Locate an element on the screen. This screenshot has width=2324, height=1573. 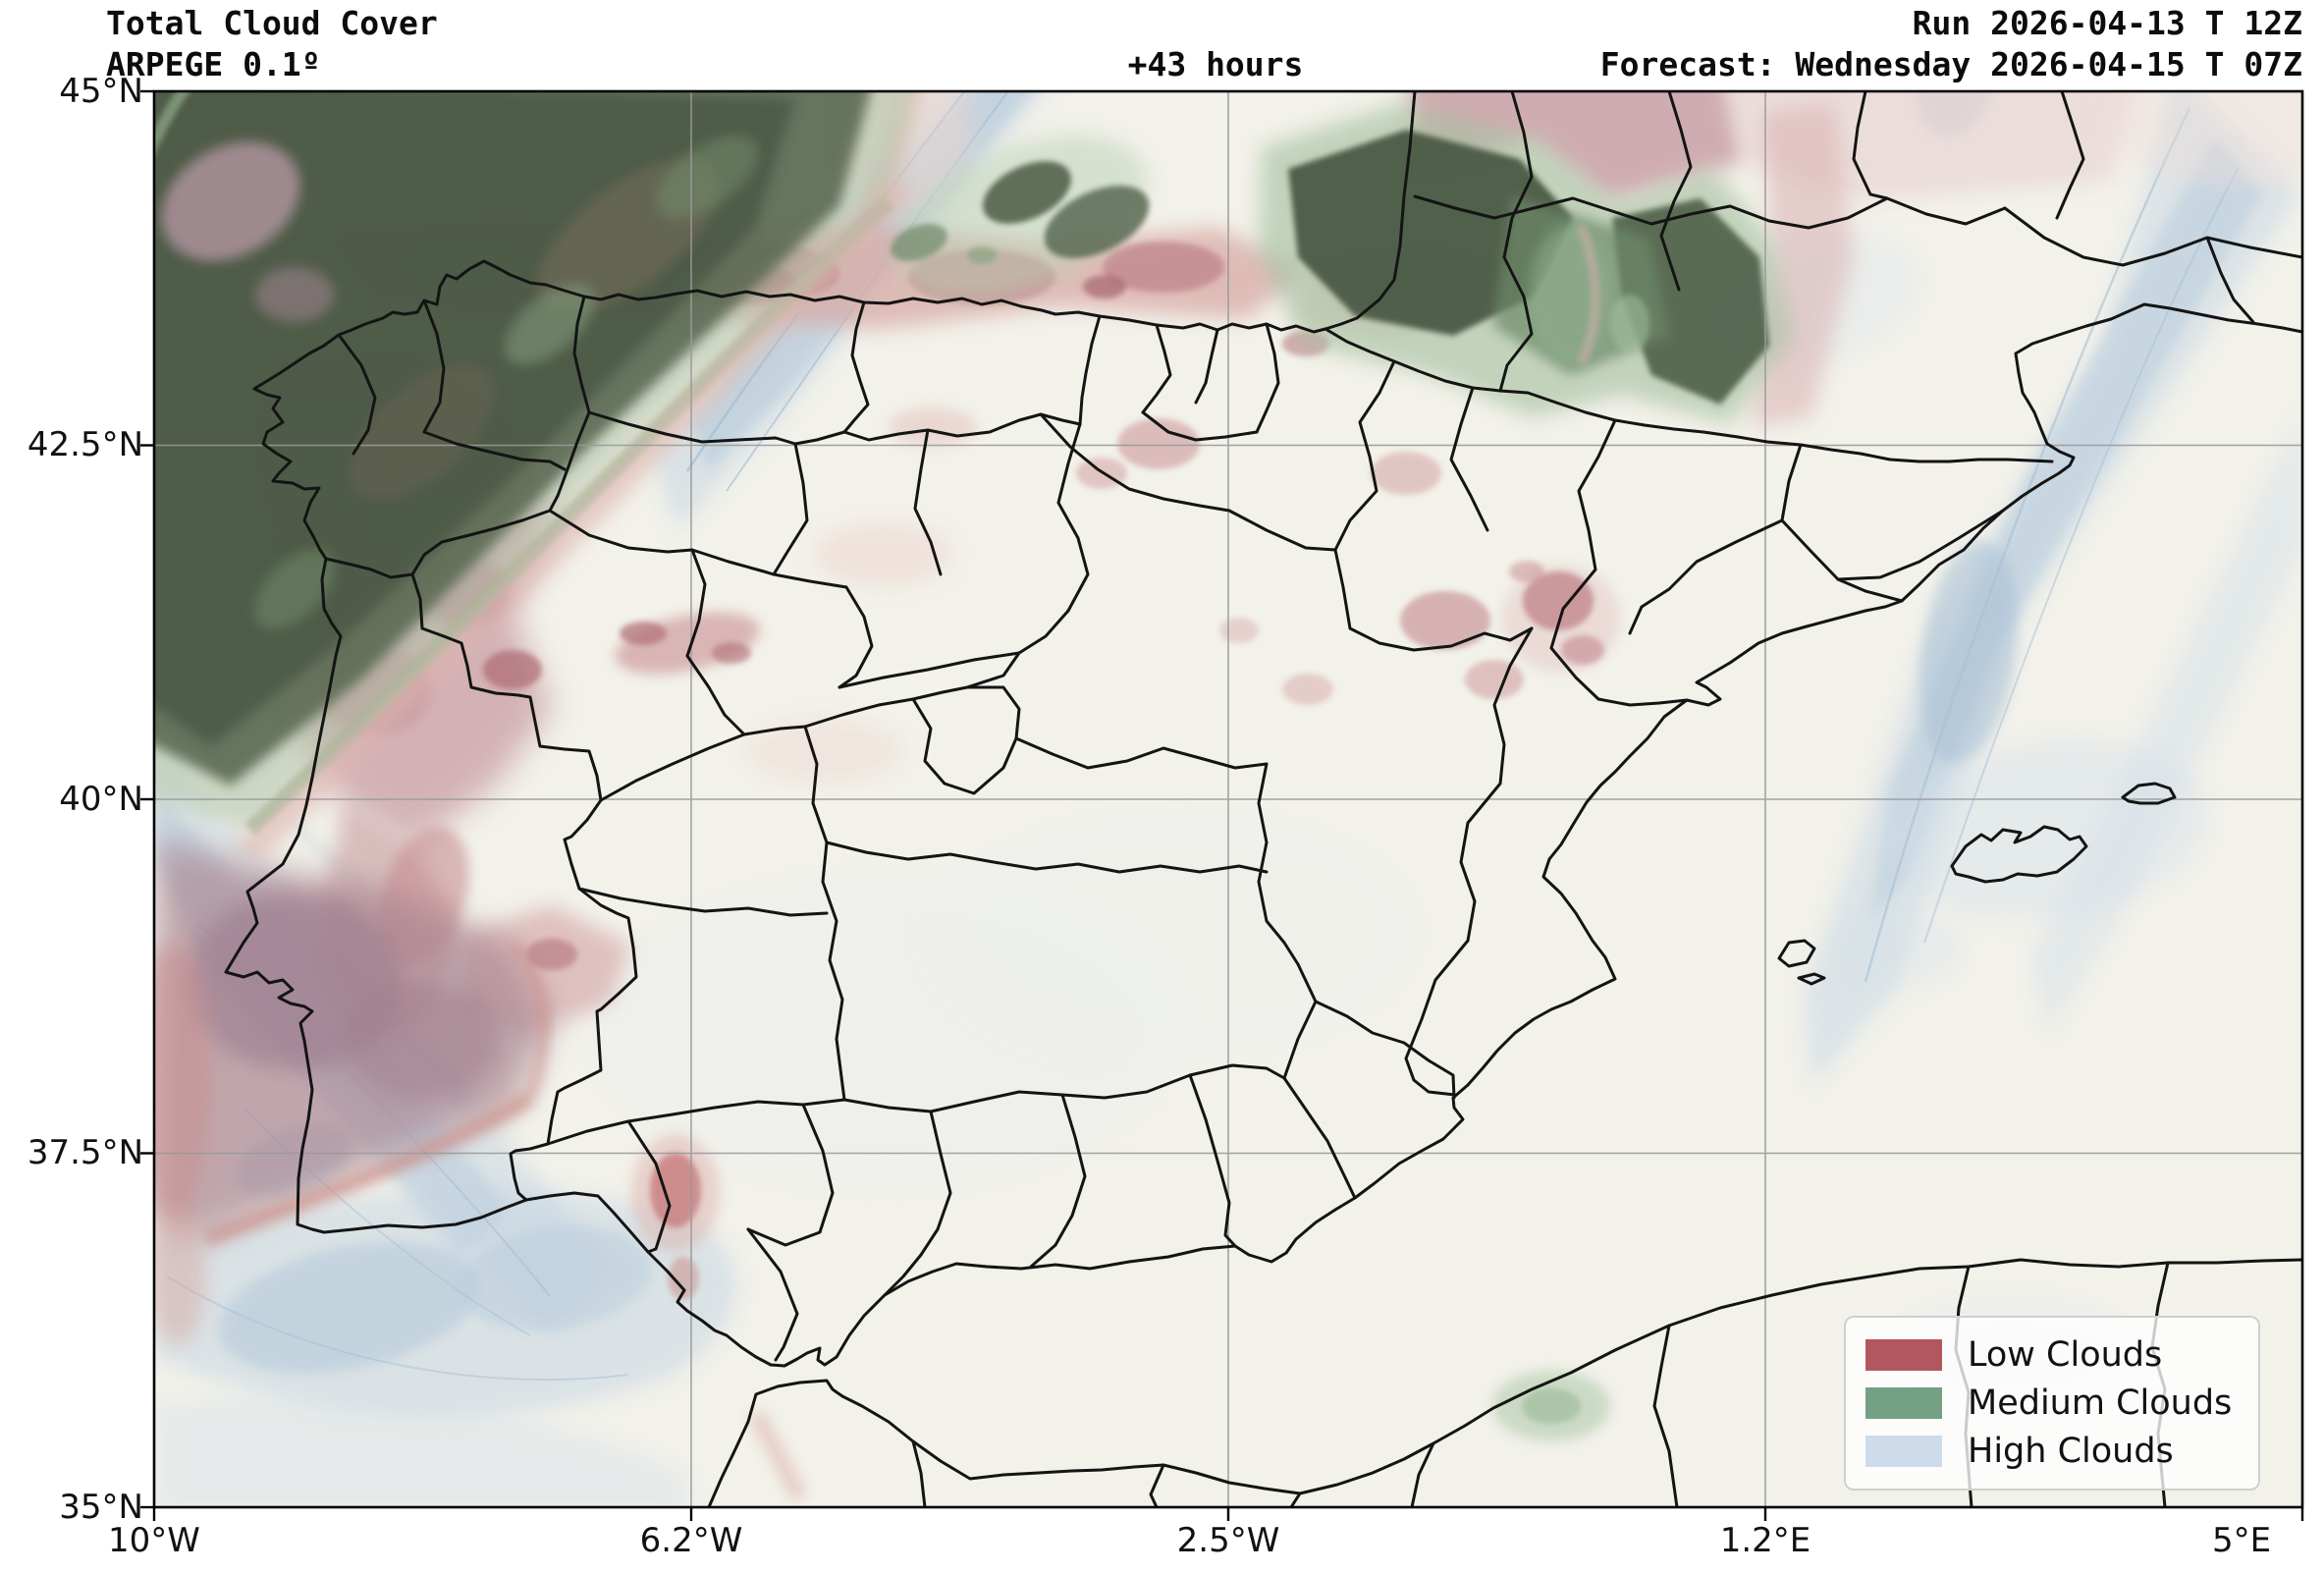
y-tick-label-37-5n: 37.5°N is located at coordinates (85, 1152).